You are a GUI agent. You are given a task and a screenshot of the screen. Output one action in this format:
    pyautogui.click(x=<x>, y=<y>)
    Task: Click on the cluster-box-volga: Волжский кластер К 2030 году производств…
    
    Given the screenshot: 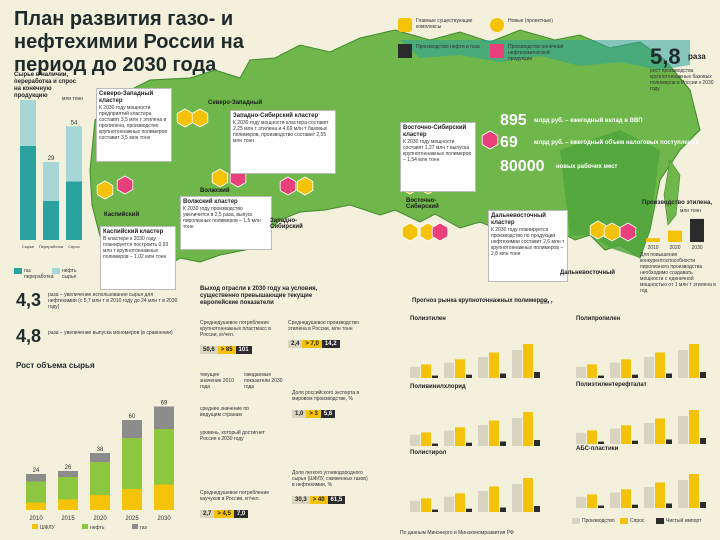 What is the action you would take?
    pyautogui.click(x=226, y=223)
    